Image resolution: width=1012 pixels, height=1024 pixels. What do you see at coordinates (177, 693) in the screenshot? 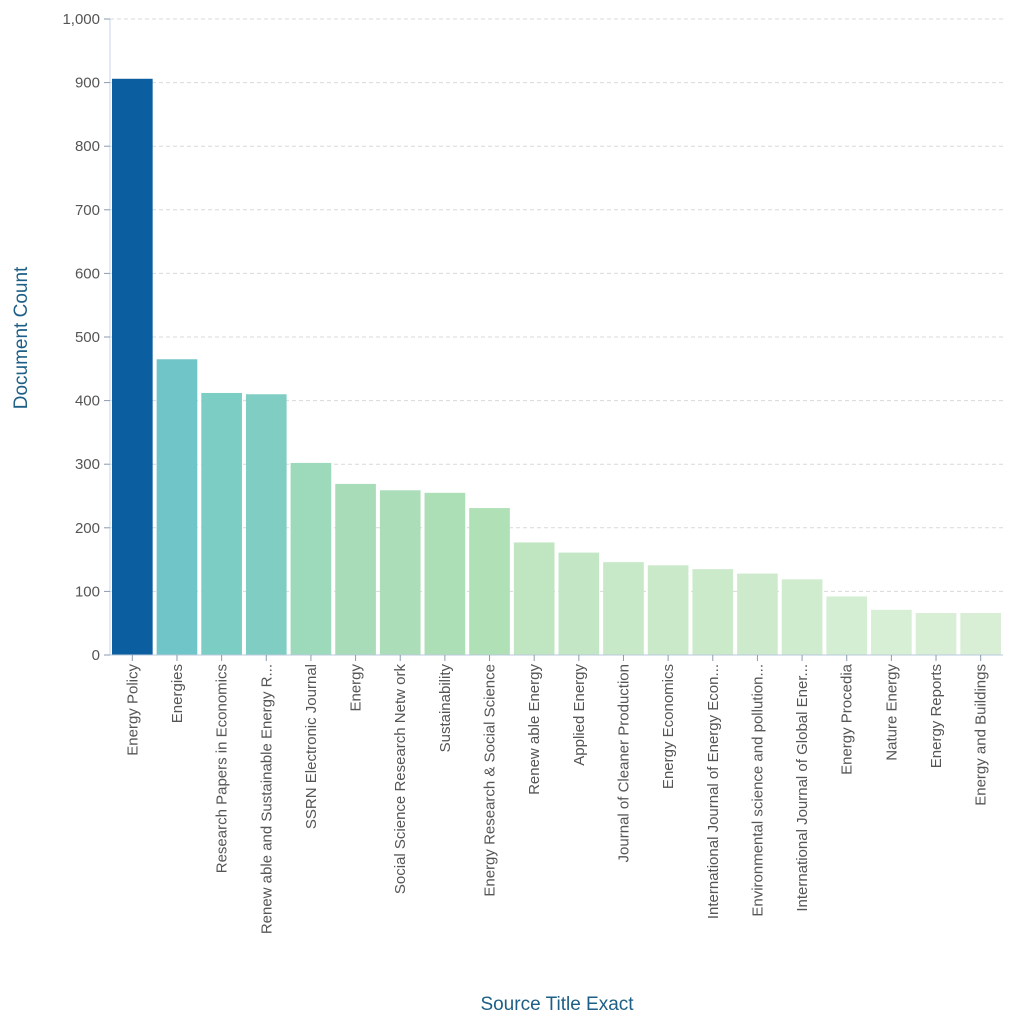
I see `x-tick-label: Energies` at bounding box center [177, 693].